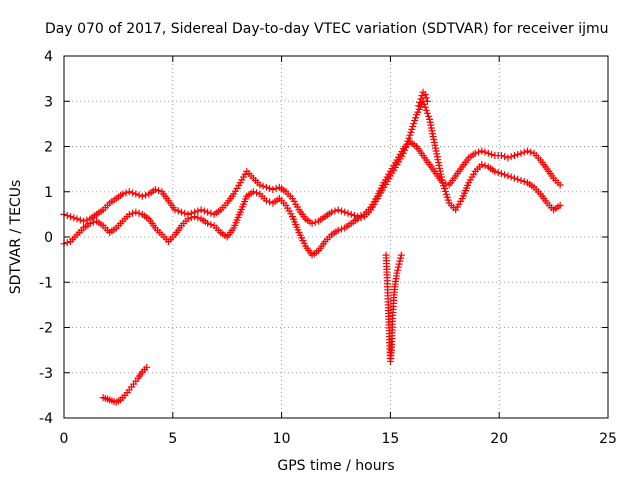 This screenshot has width=640, height=480. What do you see at coordinates (172, 439) in the screenshot?
I see `x-tick-label: 5` at bounding box center [172, 439].